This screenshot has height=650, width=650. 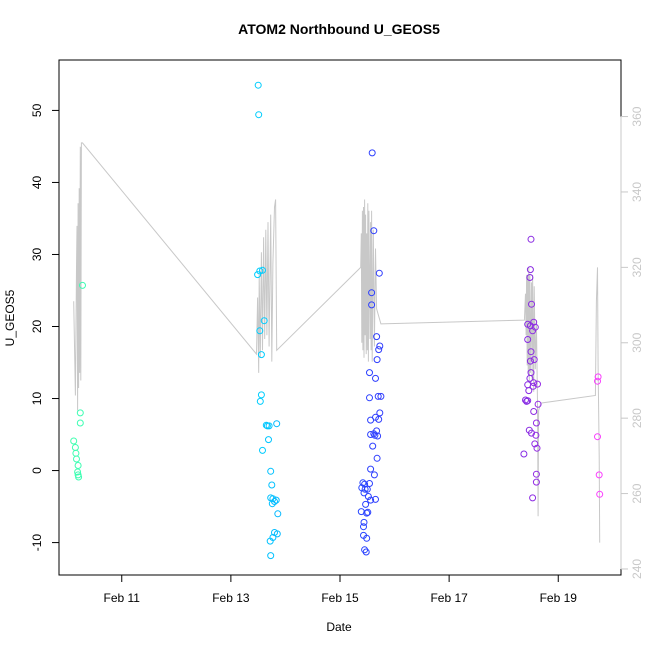 I want to click on y2-axis: 240 260 280 300 320 340 360, so click(x=632, y=342).